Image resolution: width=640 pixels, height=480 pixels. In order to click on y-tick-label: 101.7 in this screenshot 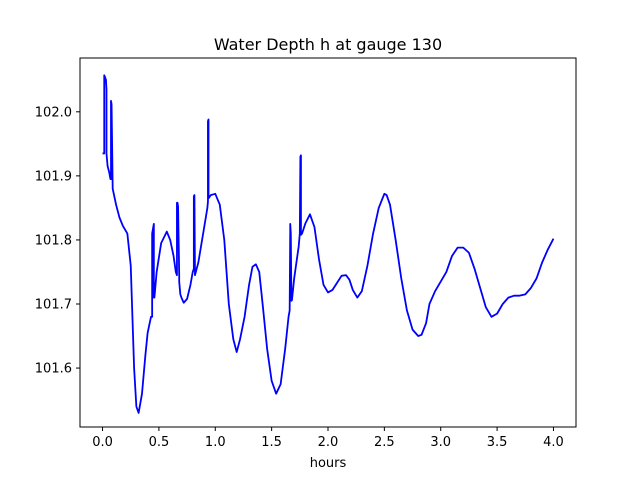, I will do `click(53, 305)`.